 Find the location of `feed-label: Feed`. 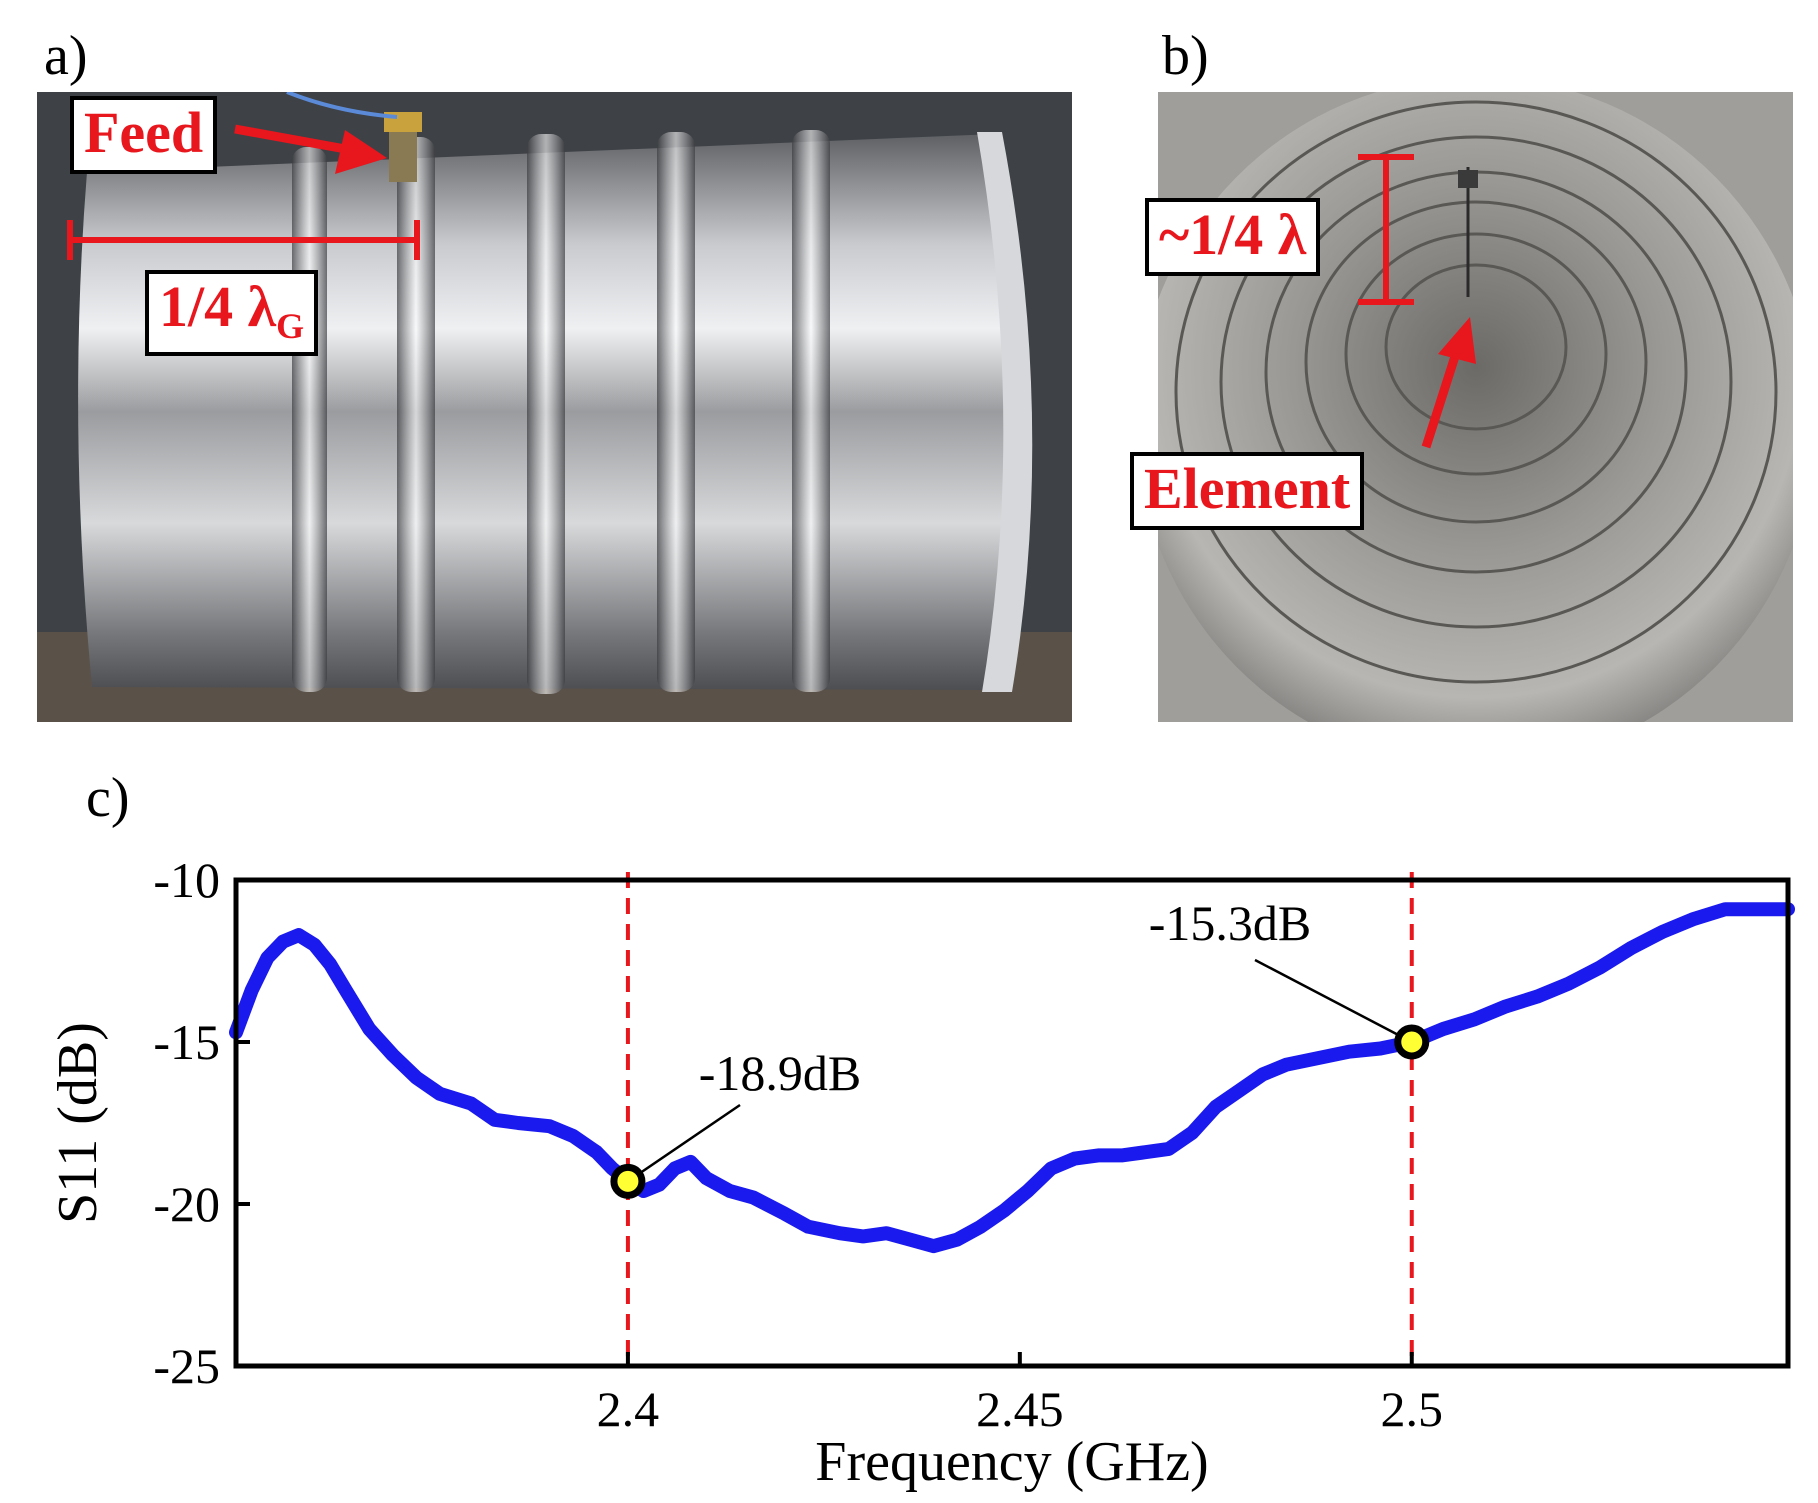

feed-label: Feed is located at coordinates (144, 135).